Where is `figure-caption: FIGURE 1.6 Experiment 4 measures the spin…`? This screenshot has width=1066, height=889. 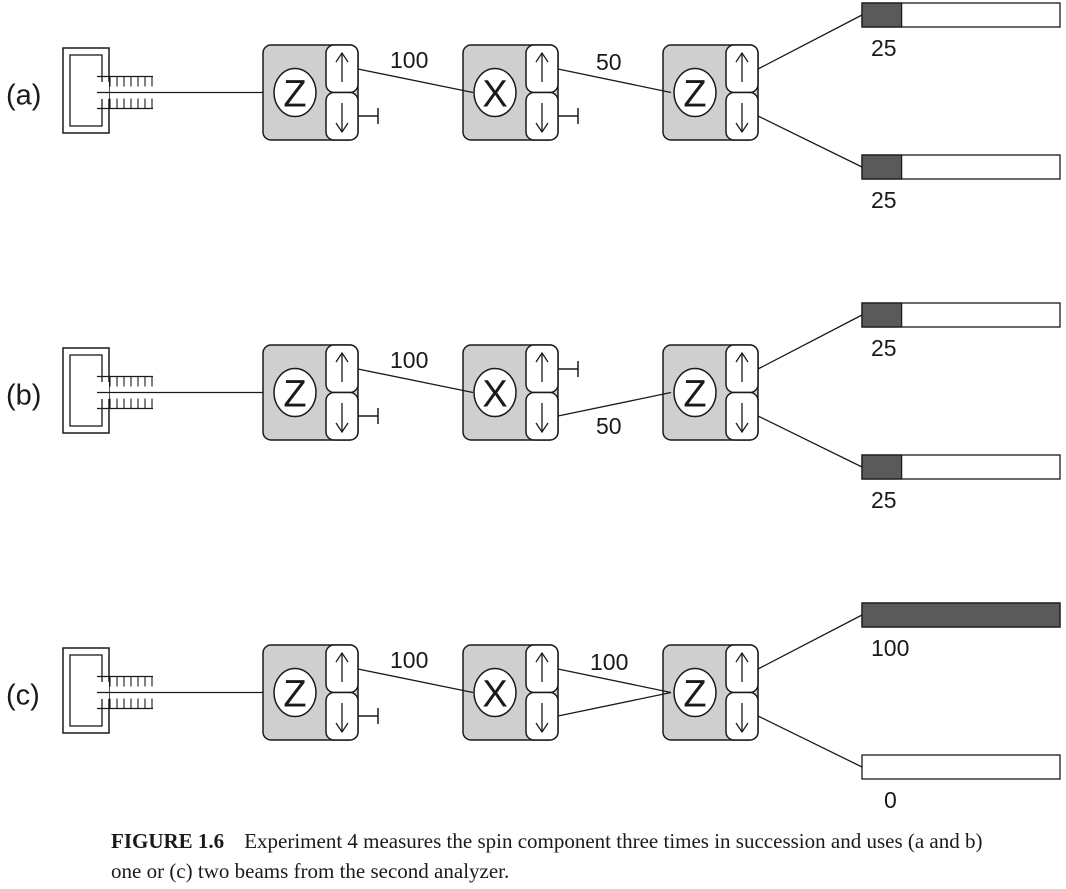
figure-caption: FIGURE 1.6 Experiment 4 measures the spin… is located at coordinates (561, 856).